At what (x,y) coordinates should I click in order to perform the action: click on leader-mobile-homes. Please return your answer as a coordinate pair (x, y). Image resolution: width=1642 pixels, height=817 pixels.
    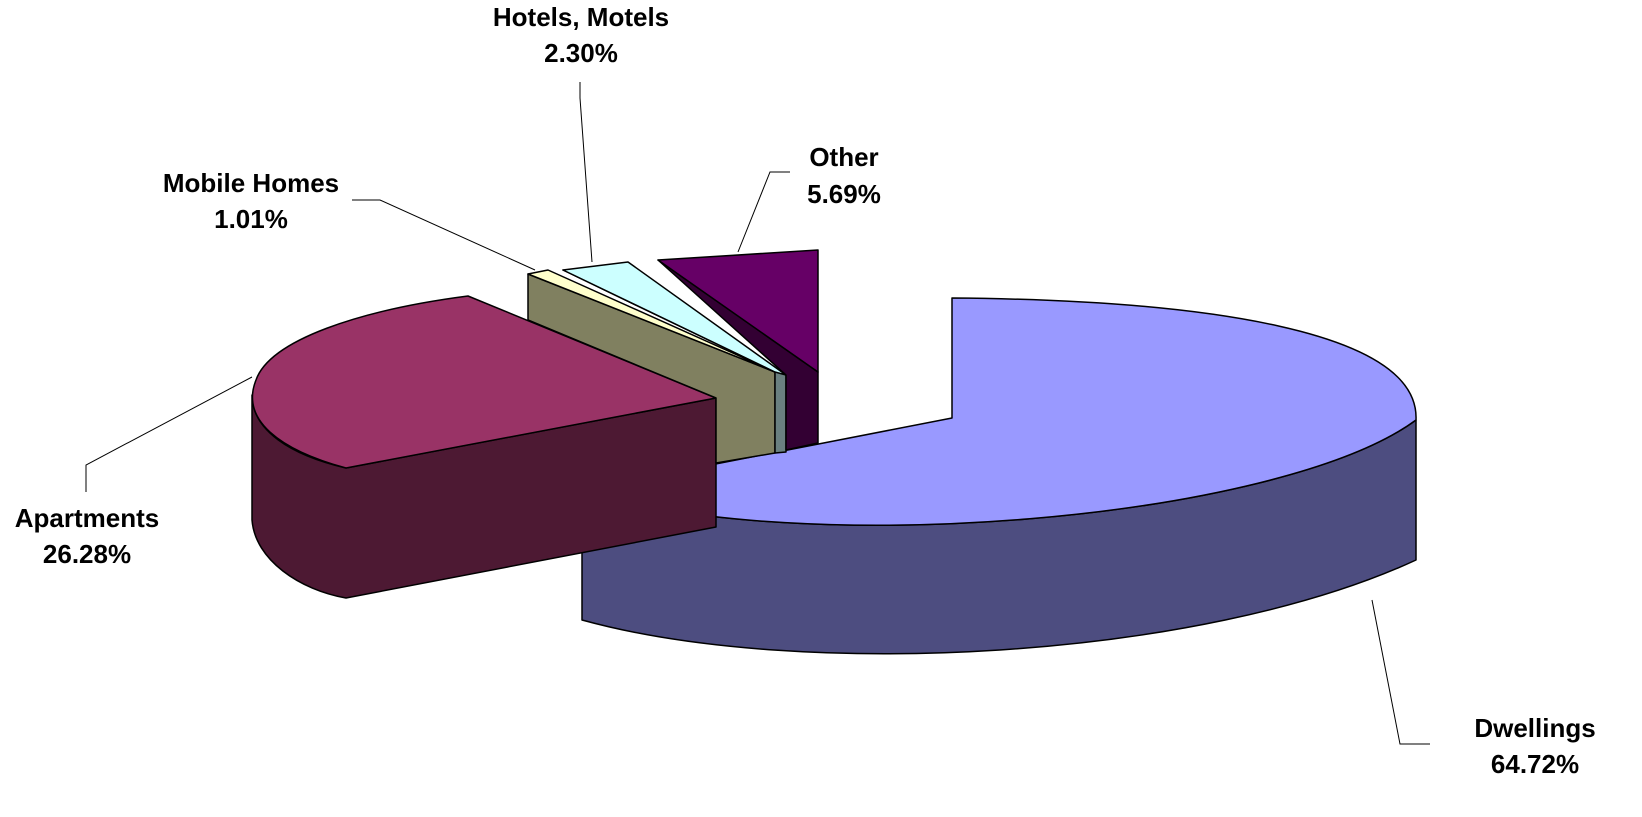
    Looking at the image, I should click on (444, 235).